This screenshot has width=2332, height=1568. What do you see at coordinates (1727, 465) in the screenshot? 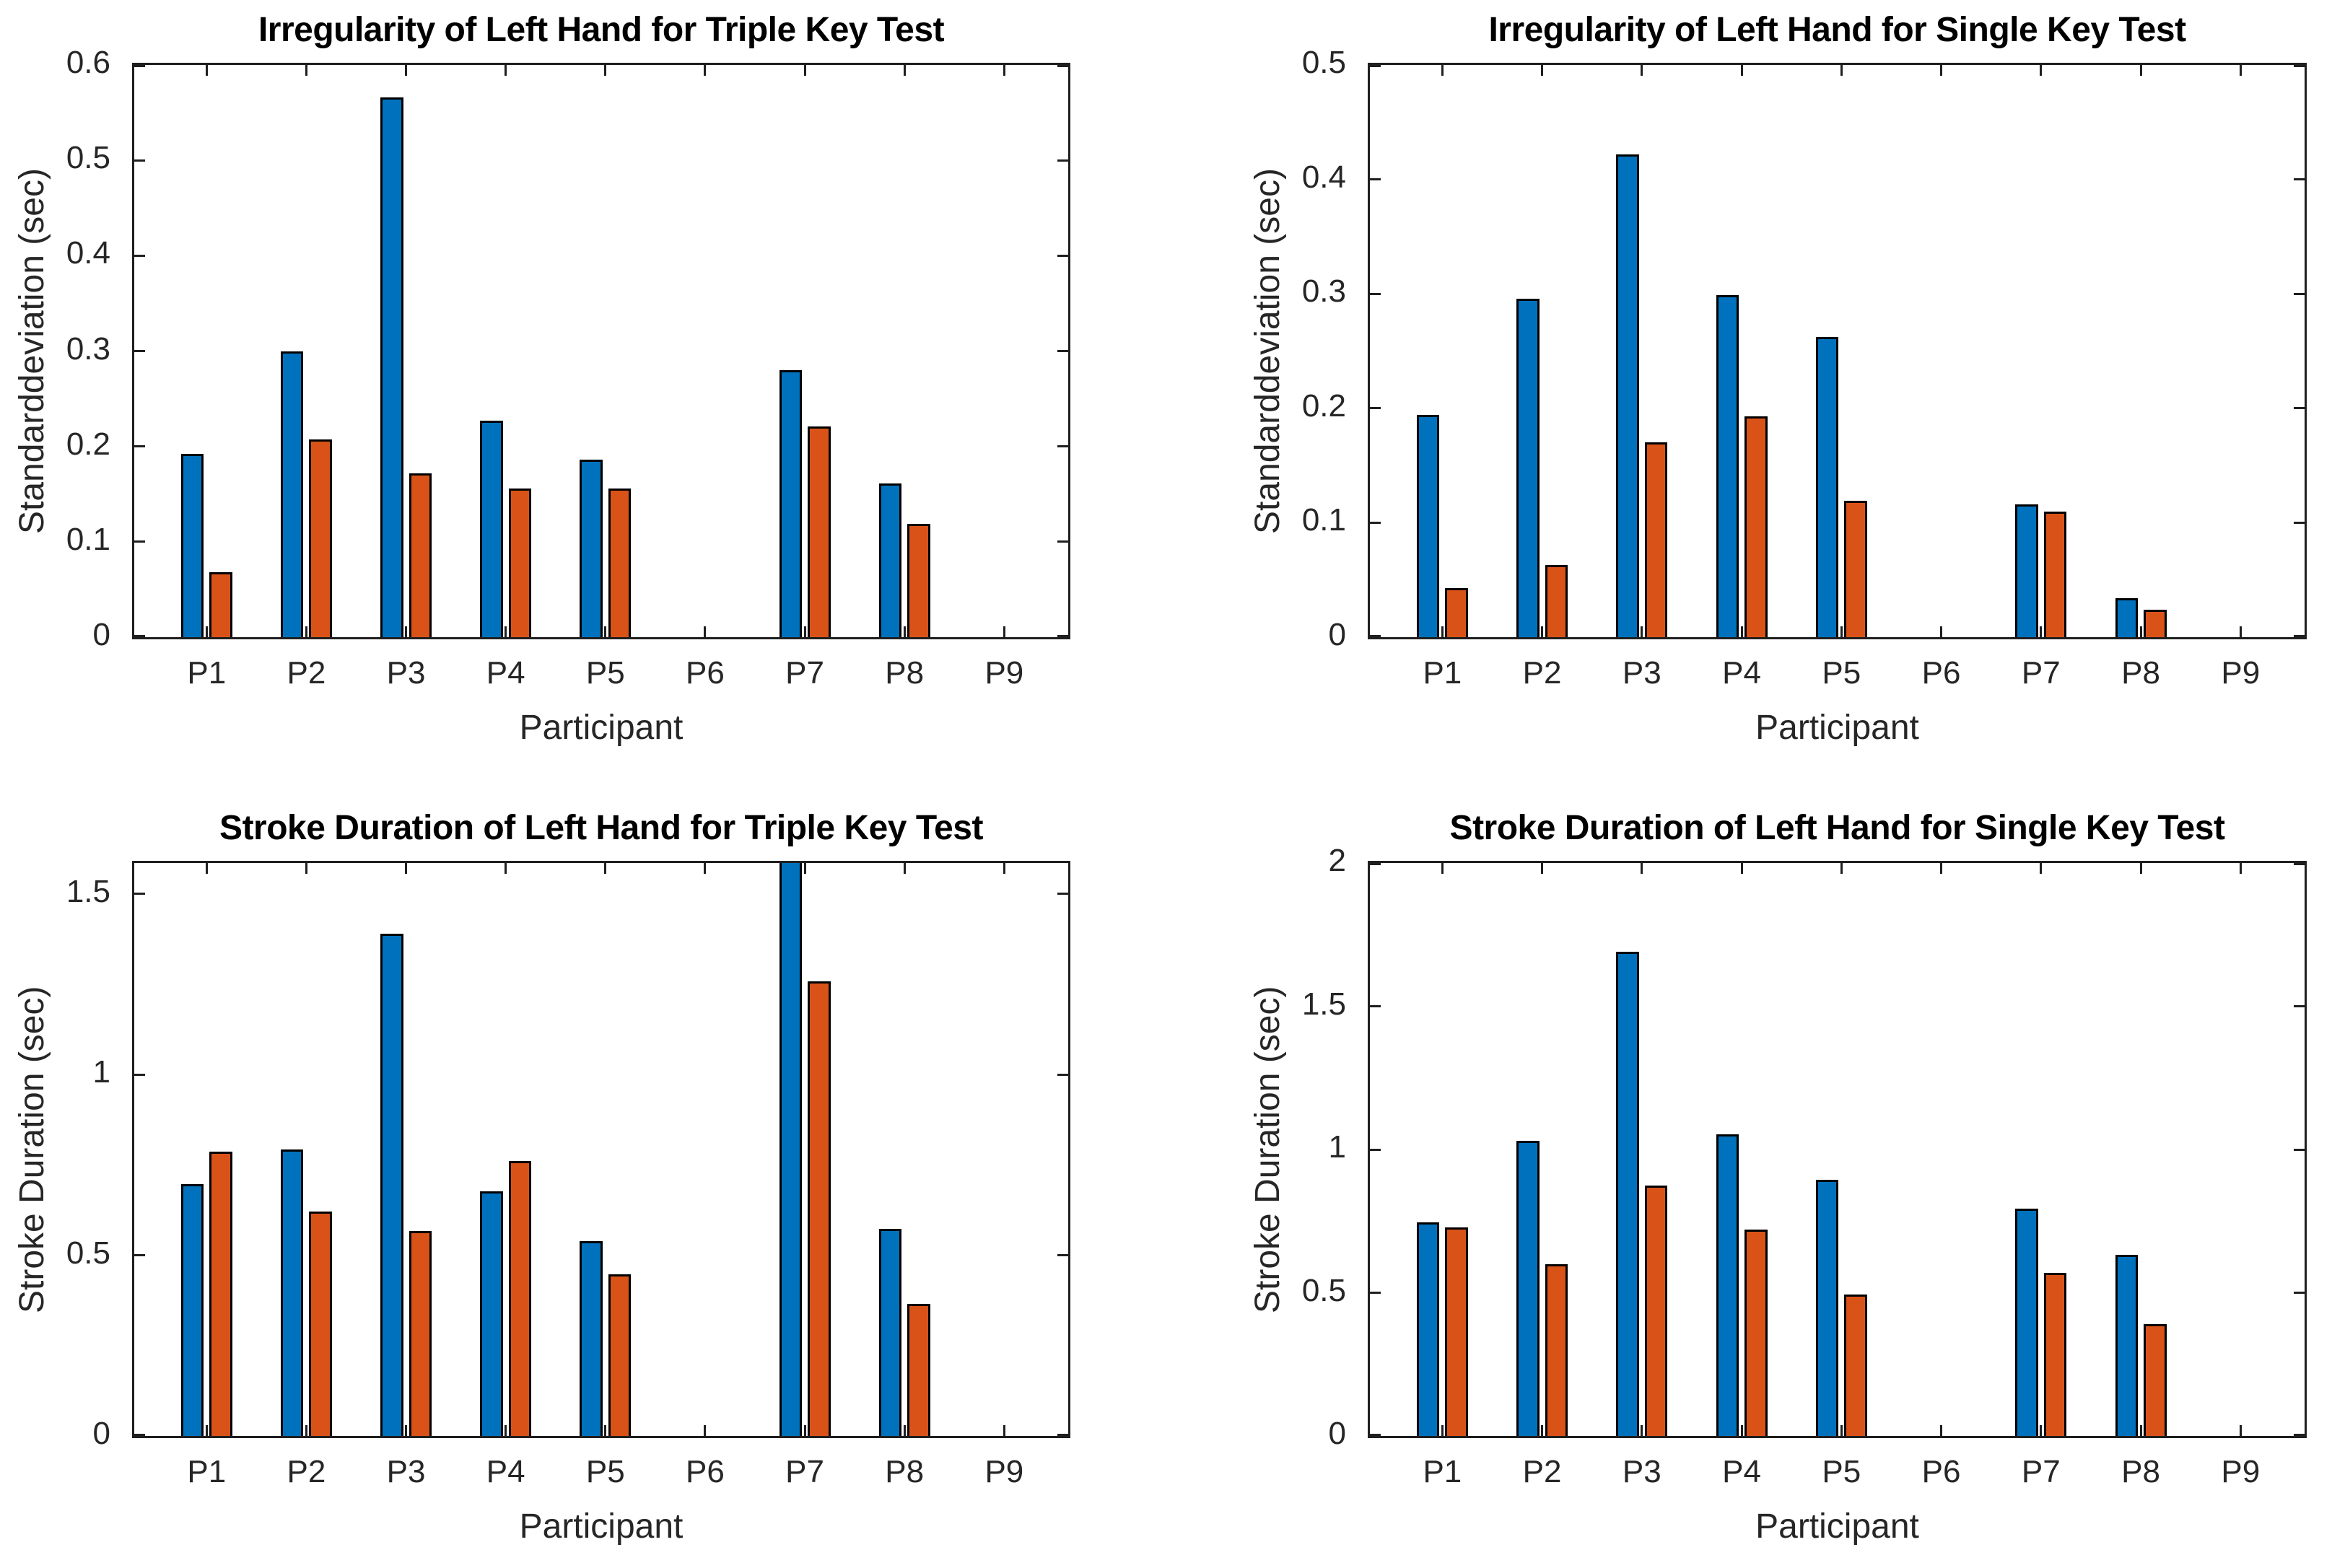
I see `bar-blue-P4` at bounding box center [1727, 465].